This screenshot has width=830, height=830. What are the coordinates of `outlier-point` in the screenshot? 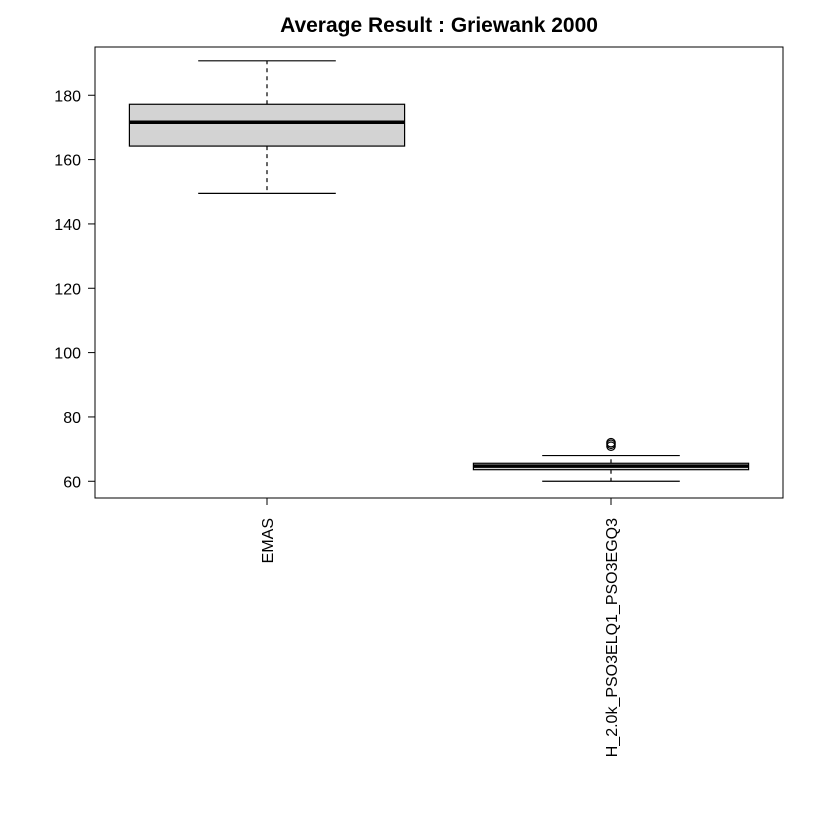 It's located at (611, 442).